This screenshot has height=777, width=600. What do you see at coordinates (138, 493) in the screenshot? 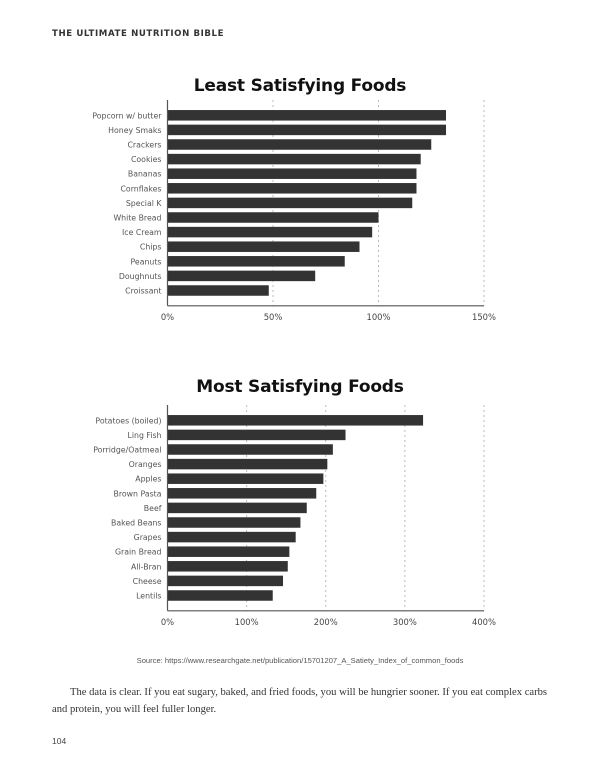
I see `category-label: Brown Pasta` at bounding box center [138, 493].